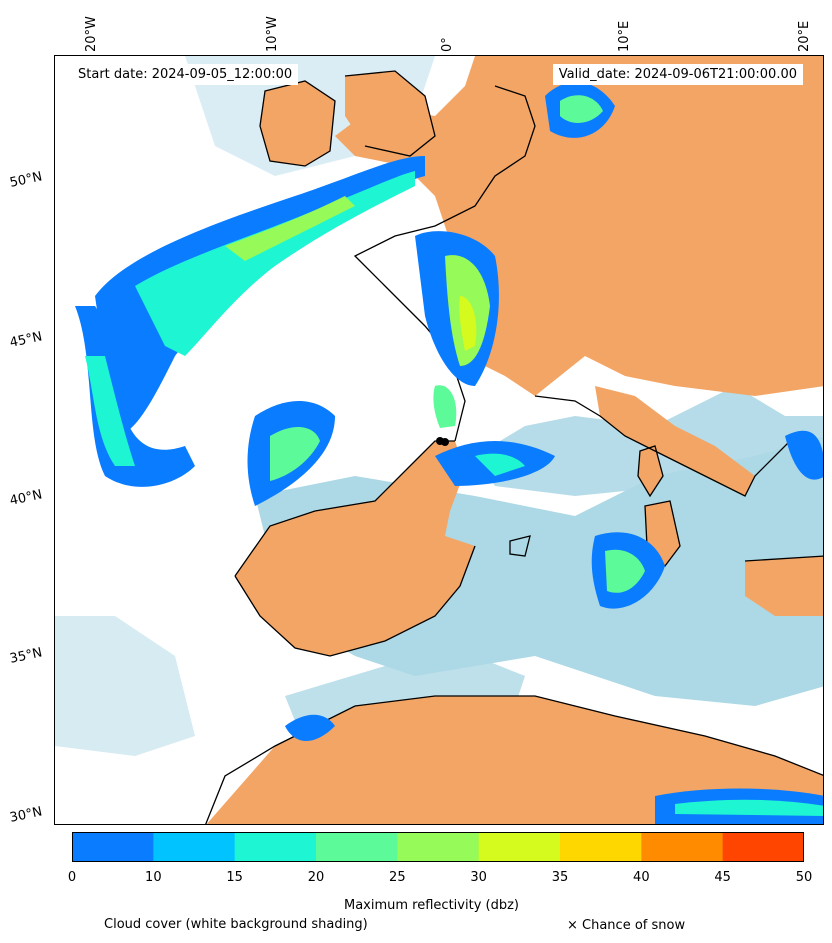 The width and height of the screenshot is (832, 943). I want to click on reflectivity-colorbar, so click(438, 847).